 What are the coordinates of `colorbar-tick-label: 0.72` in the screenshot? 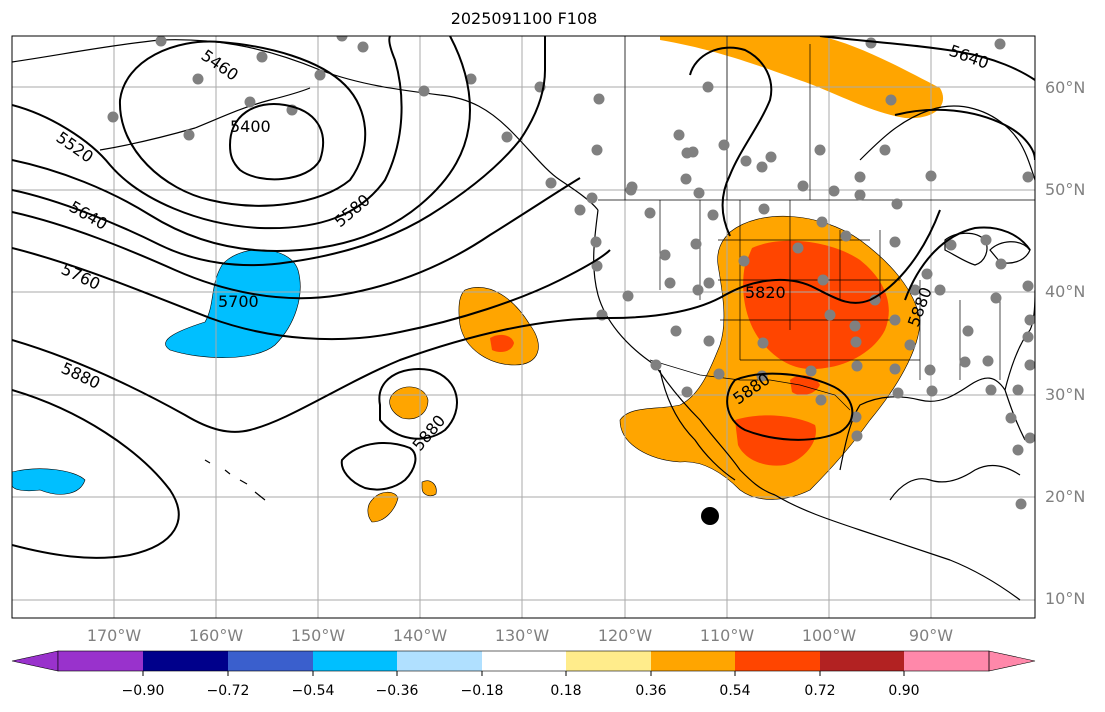 It's located at (820, 691).